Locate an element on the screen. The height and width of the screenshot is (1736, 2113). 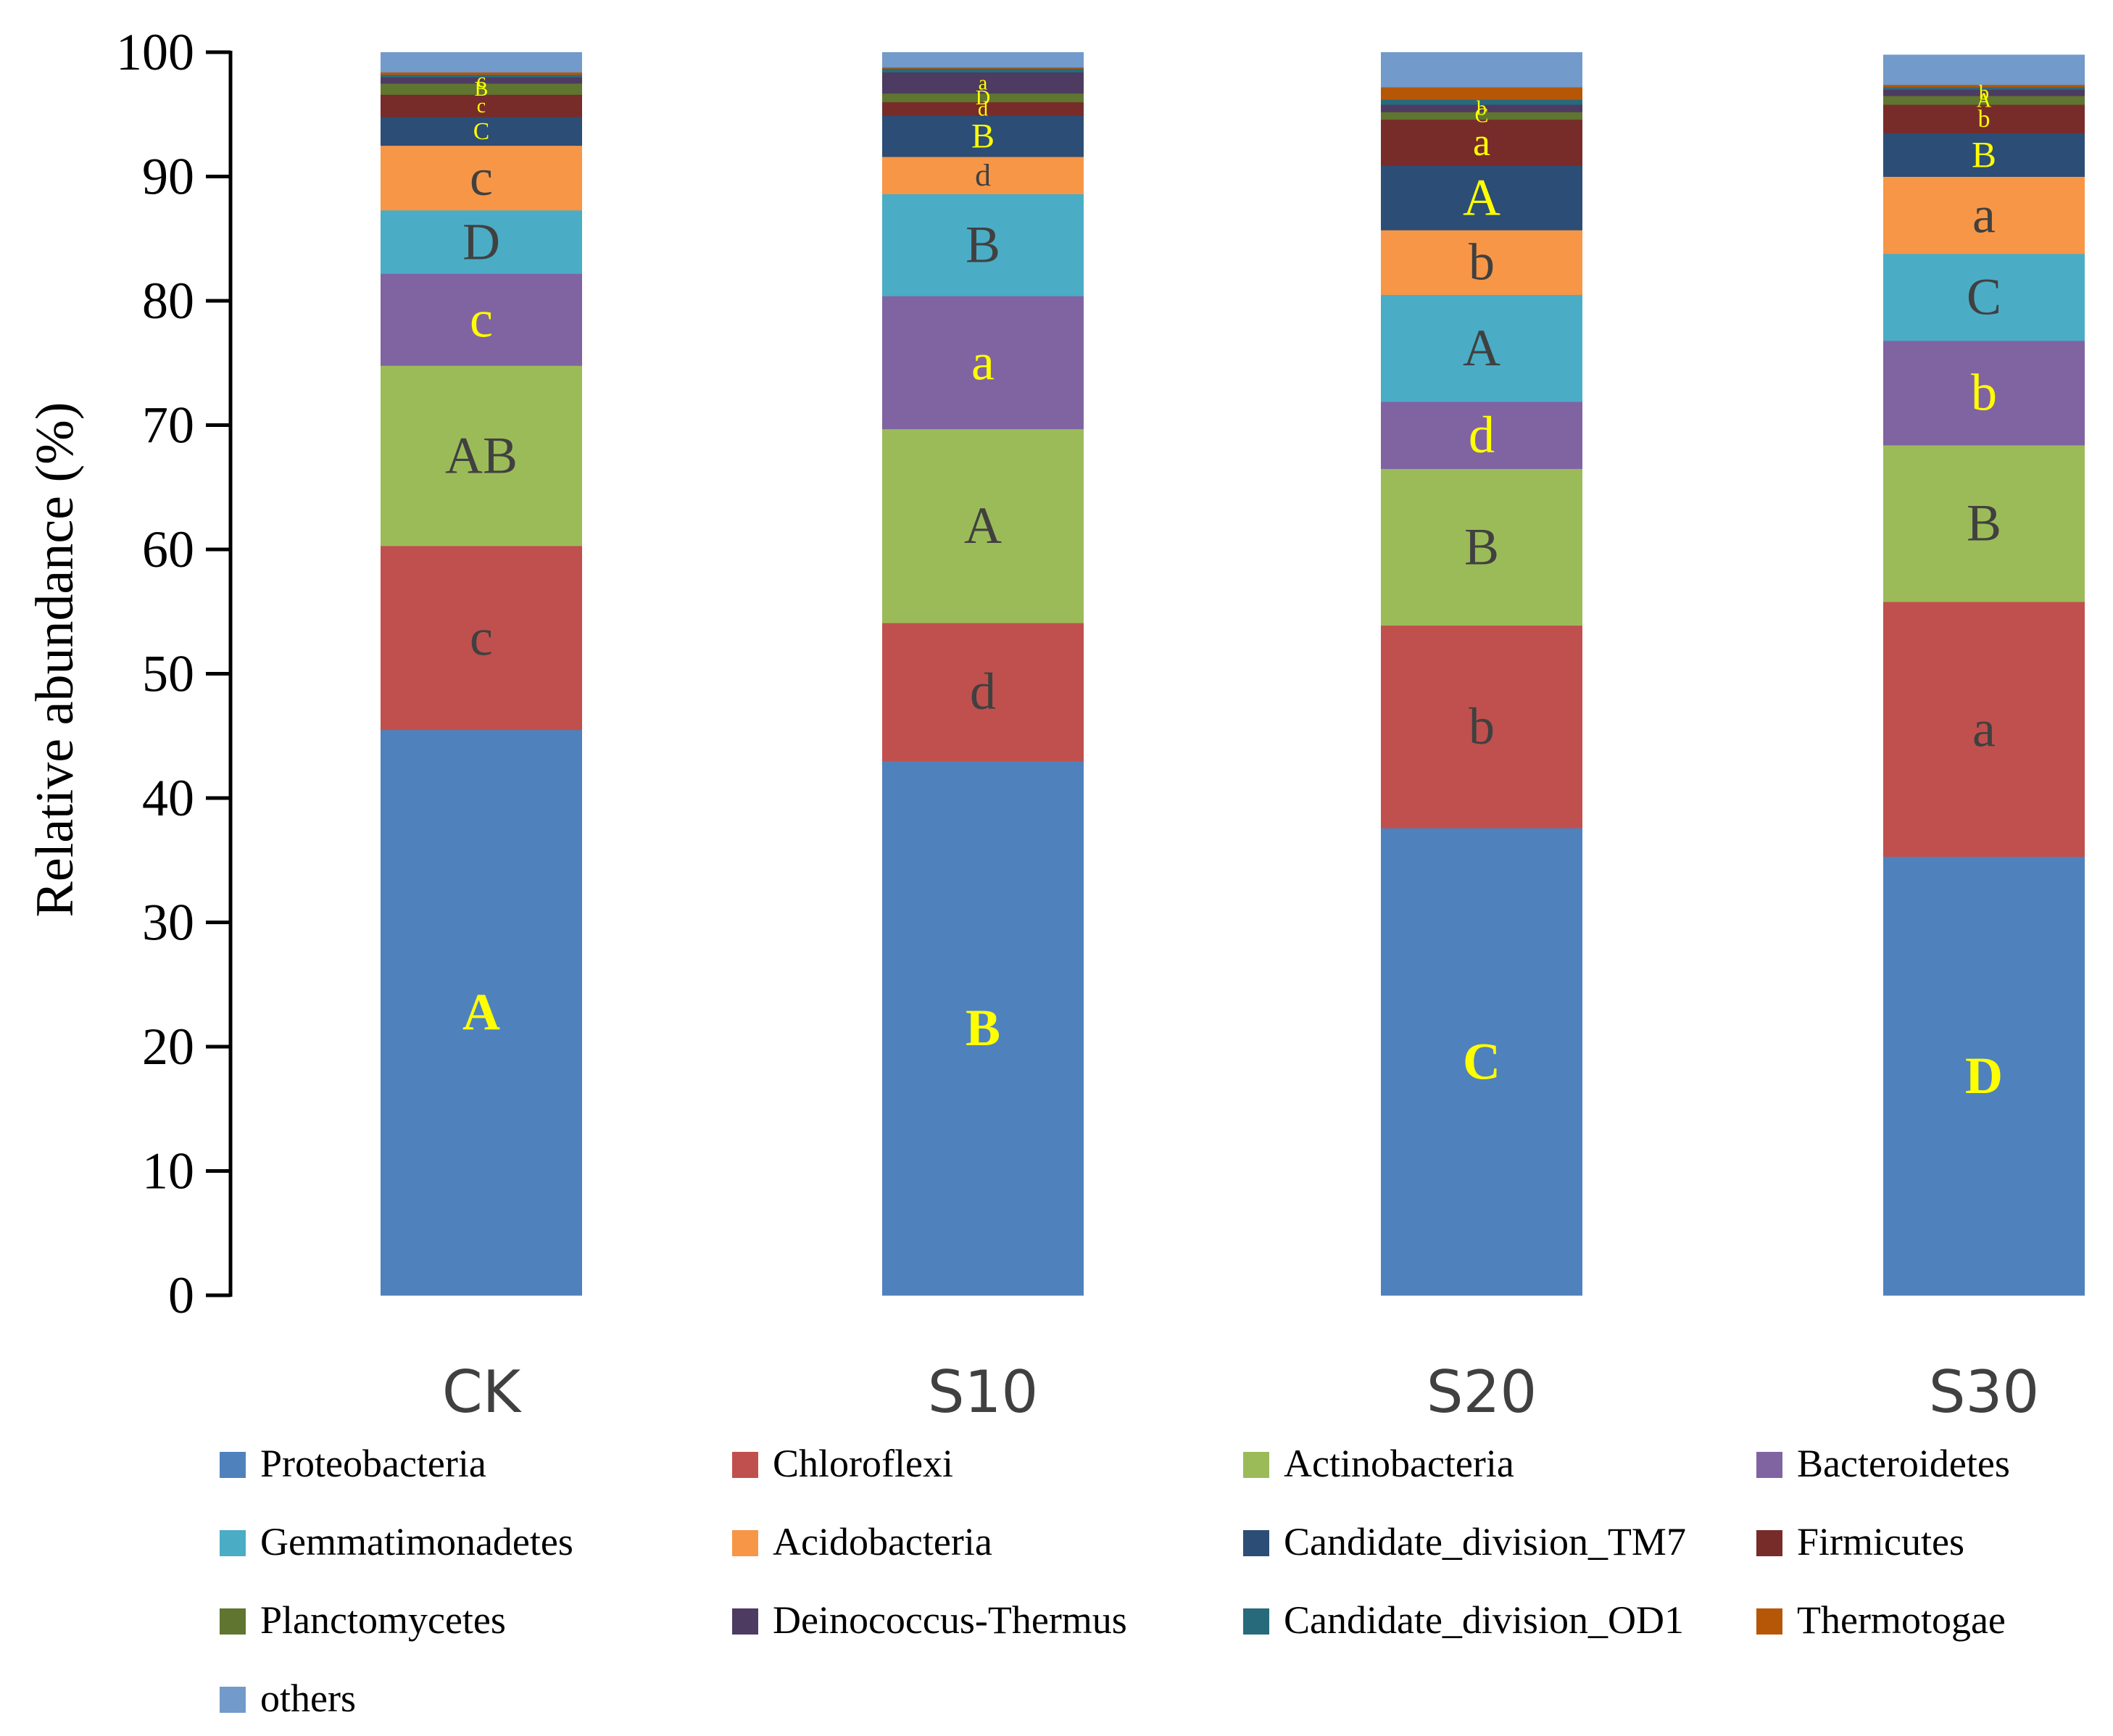
y-tick-label: 90 is located at coordinates (168, 177).